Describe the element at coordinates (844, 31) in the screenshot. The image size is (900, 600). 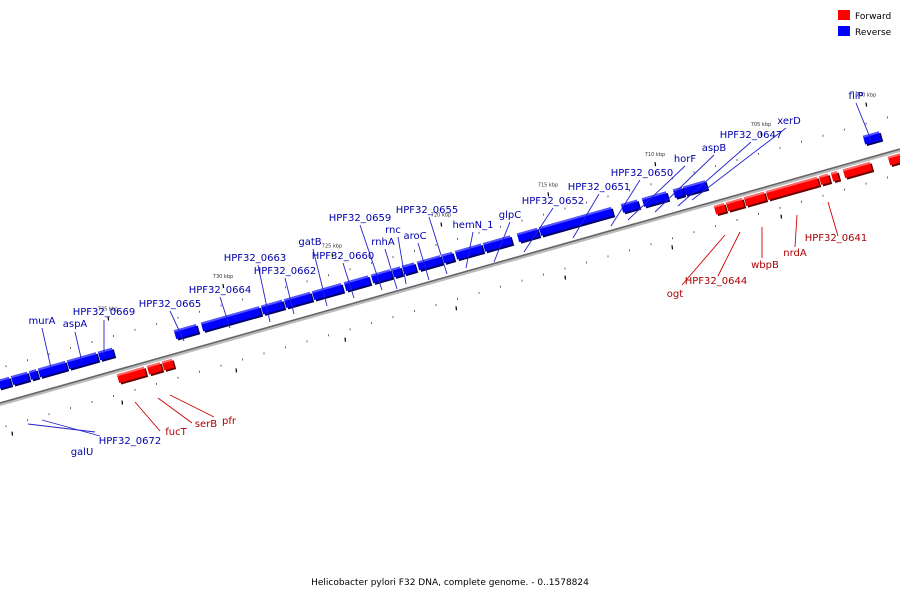
I see `legend-swatch` at that location.